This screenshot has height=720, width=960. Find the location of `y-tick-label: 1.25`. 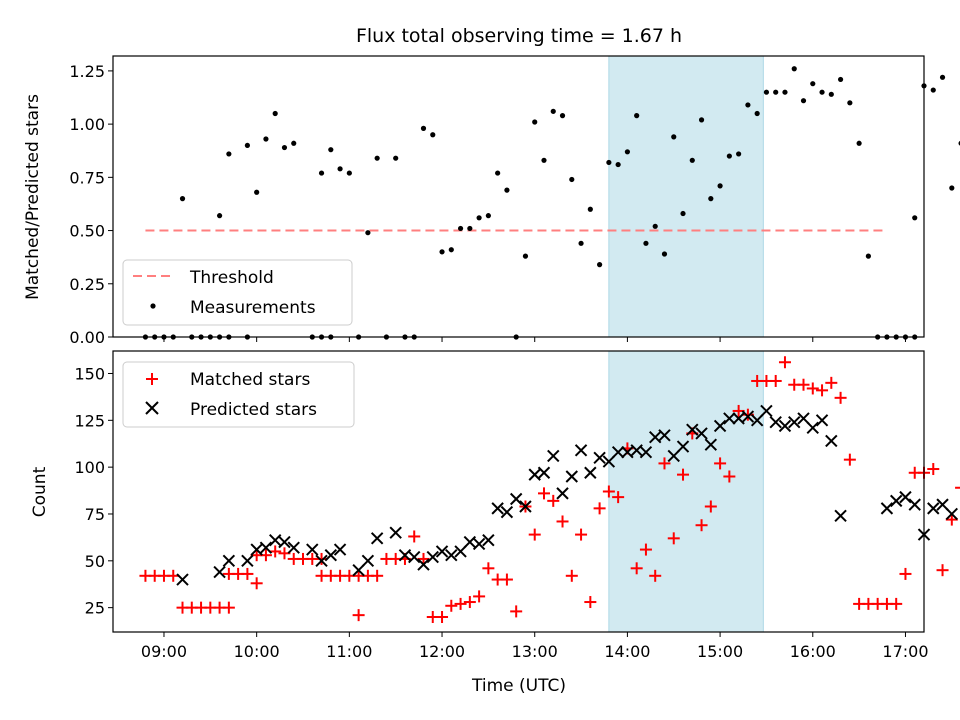

y-tick-label: 1.25 is located at coordinates (87, 71).